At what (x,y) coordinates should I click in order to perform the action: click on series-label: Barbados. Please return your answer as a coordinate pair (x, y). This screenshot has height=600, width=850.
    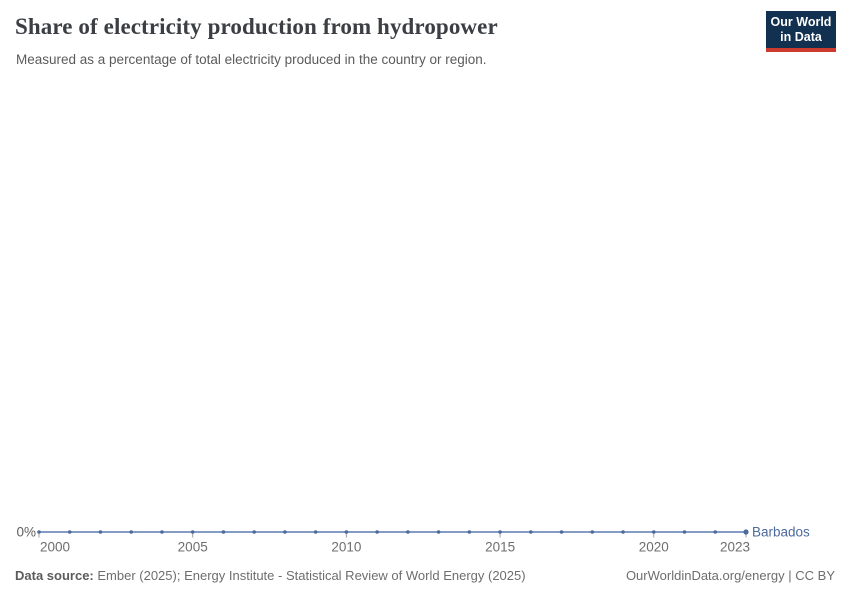
    Looking at the image, I should click on (781, 532).